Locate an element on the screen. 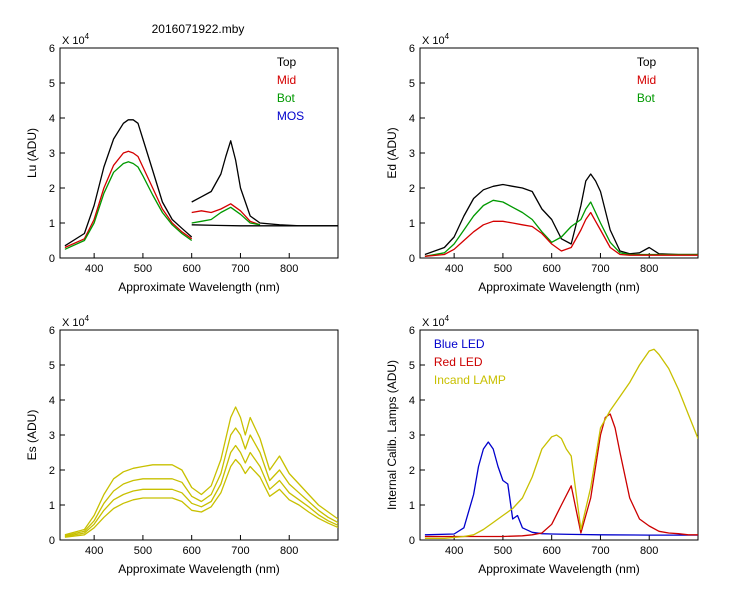 This screenshot has width=750, height=600. legend-entry-mos: MOS is located at coordinates (290, 116).